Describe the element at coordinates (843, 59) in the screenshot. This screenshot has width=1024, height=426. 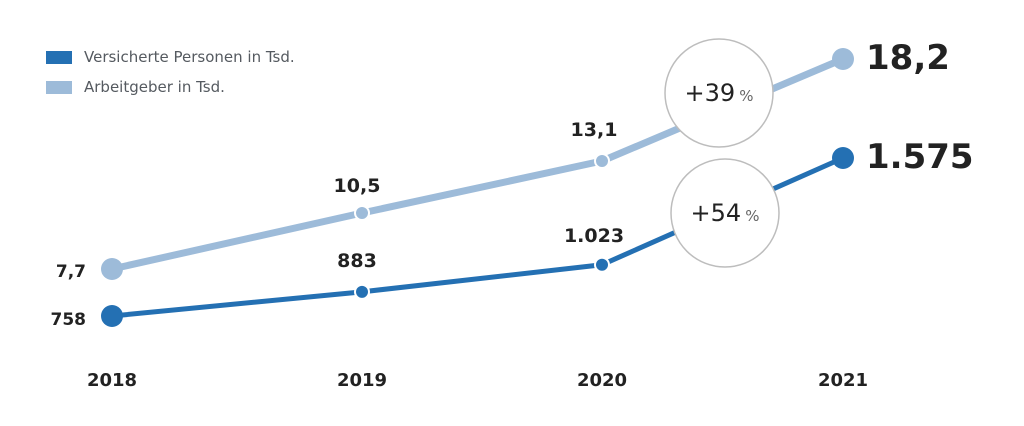
I see `point-arbeitgeber-2021` at that location.